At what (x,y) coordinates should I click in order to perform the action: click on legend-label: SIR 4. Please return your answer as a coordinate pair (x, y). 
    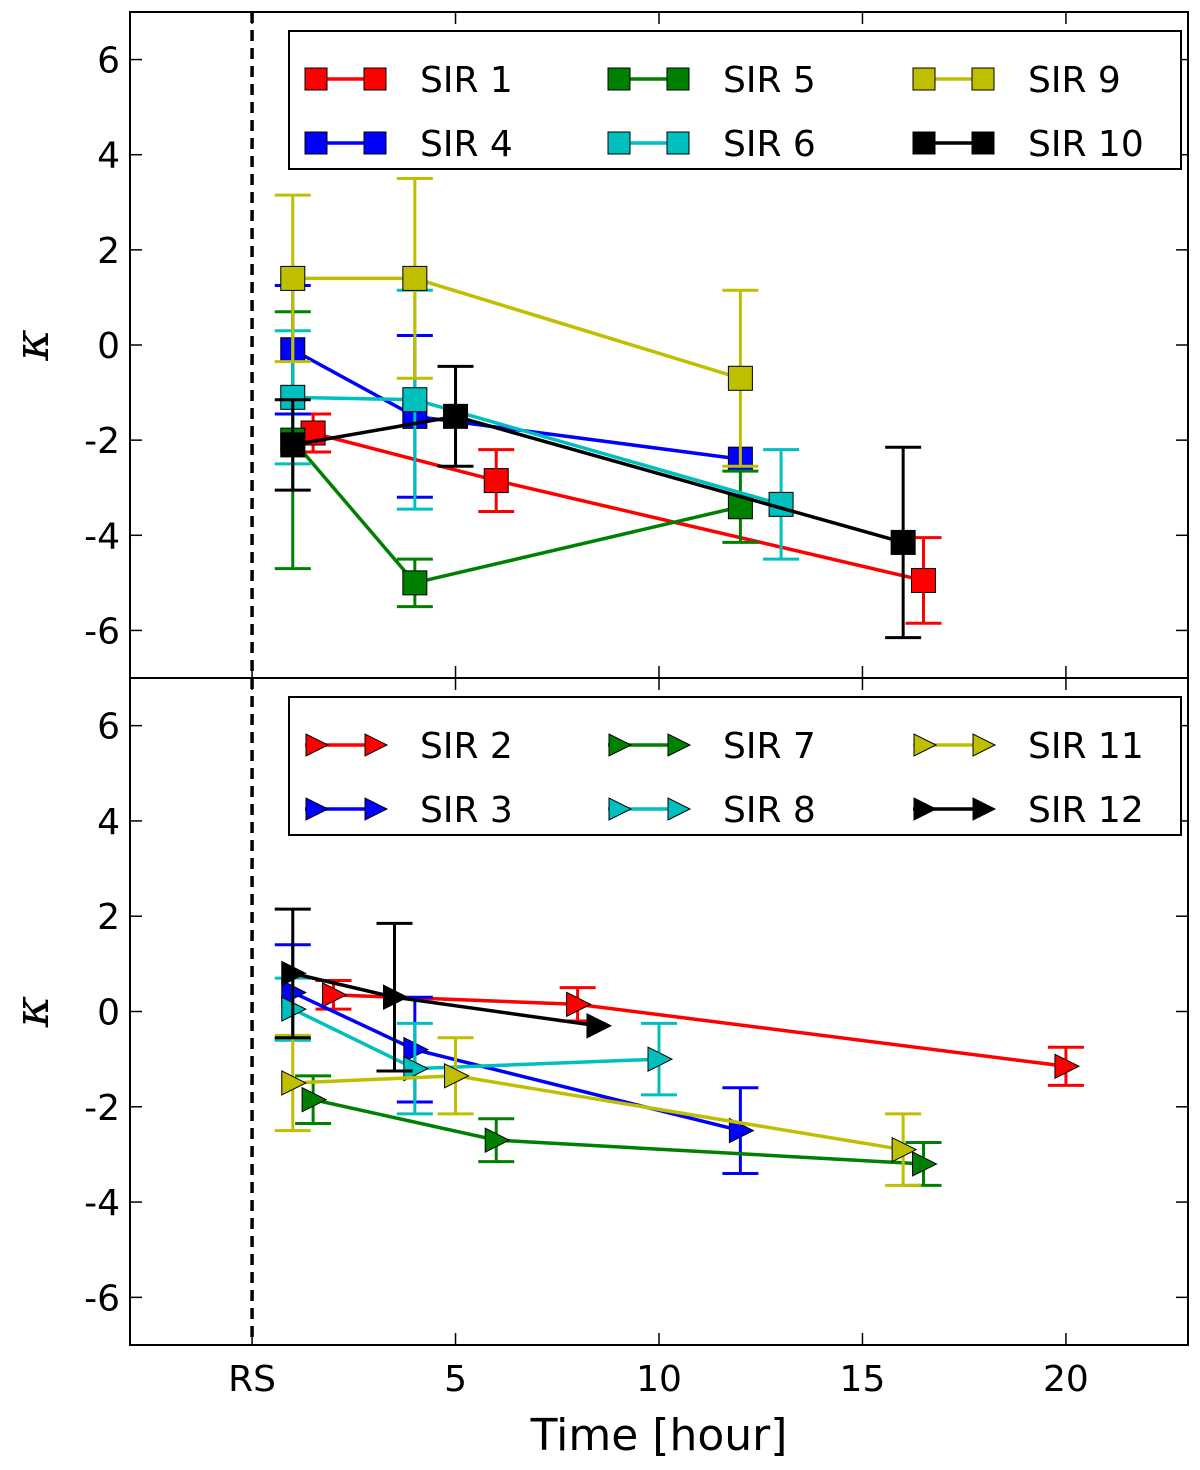
    Looking at the image, I should click on (466, 144).